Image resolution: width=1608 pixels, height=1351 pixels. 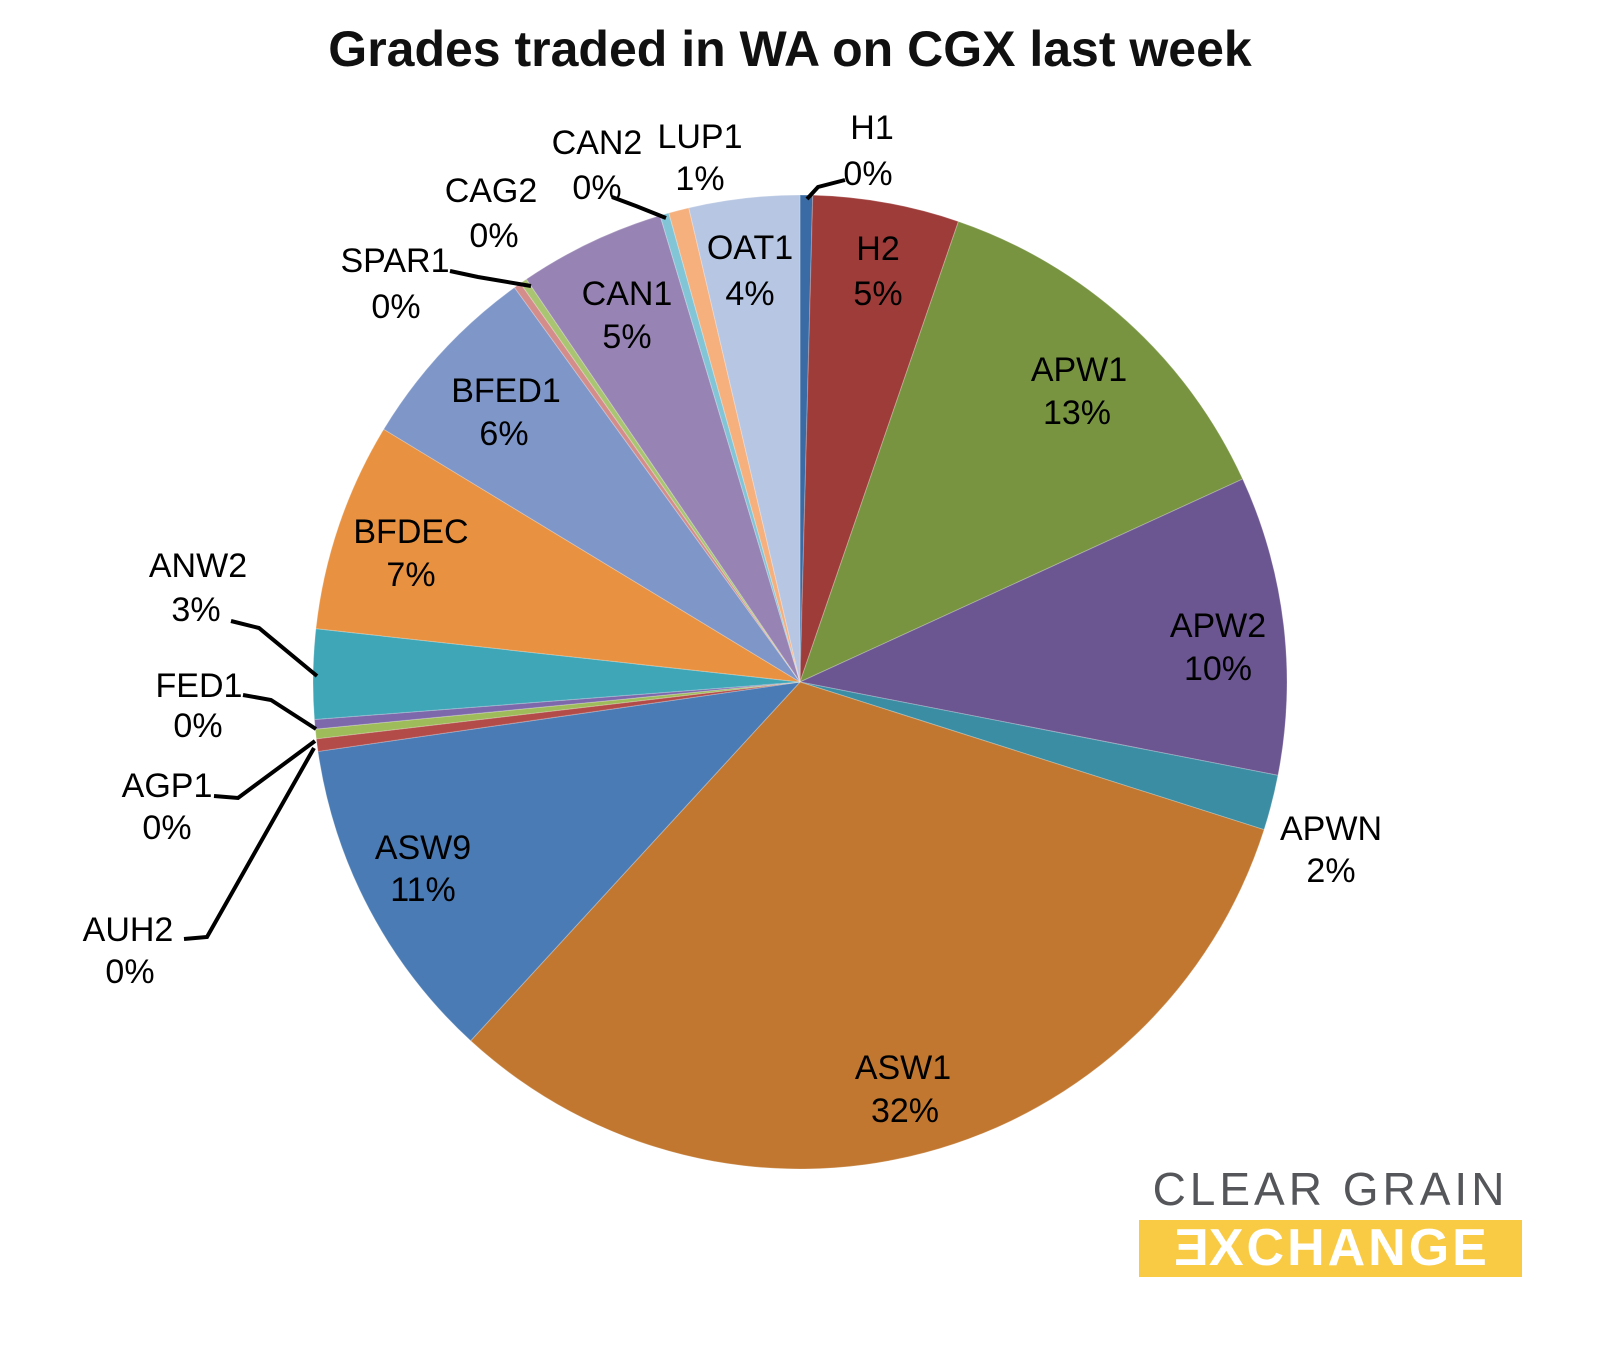 What do you see at coordinates (744, 438) in the screenshot?
I see `pie-slice-oat1` at bounding box center [744, 438].